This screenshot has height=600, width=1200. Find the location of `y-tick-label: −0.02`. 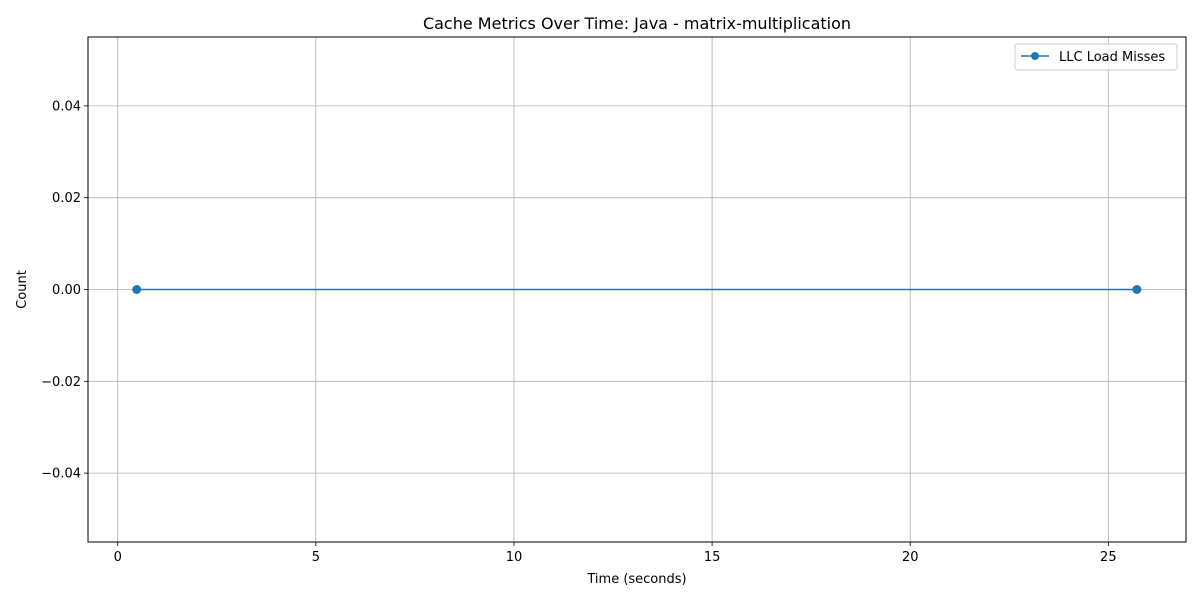

y-tick-label: −0.02 is located at coordinates (61, 382).